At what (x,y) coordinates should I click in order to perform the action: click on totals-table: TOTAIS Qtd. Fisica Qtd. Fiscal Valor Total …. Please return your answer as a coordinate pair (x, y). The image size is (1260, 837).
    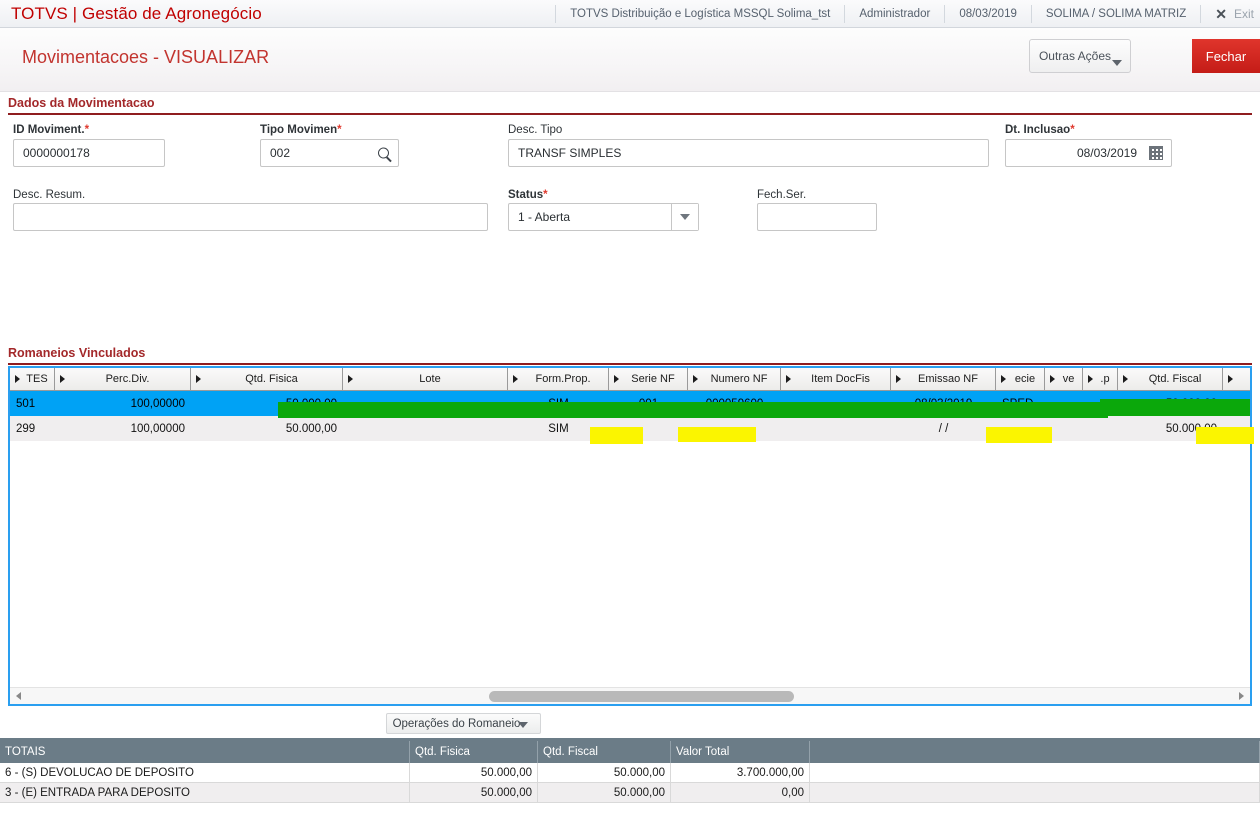
    Looking at the image, I should click on (630, 770).